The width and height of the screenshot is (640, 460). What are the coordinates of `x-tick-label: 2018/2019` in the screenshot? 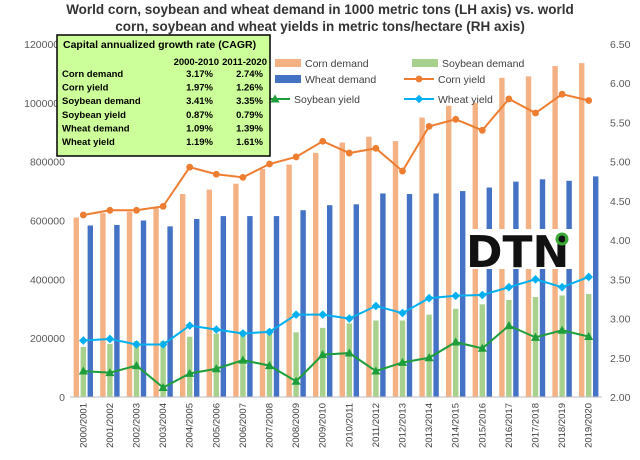 It's located at (562, 425).